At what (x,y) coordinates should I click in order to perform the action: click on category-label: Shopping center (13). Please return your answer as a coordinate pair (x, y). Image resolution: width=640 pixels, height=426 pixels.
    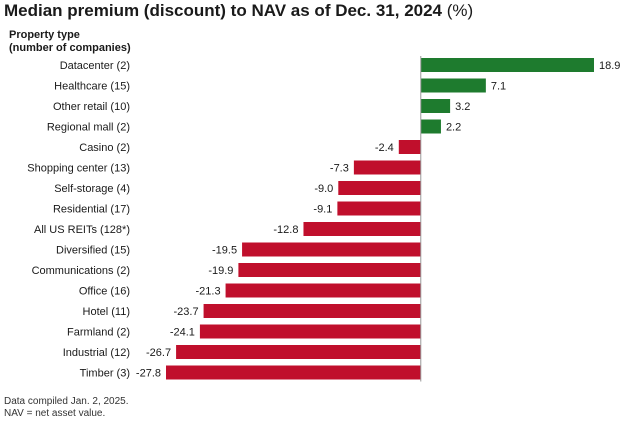
    Looking at the image, I should click on (78, 169).